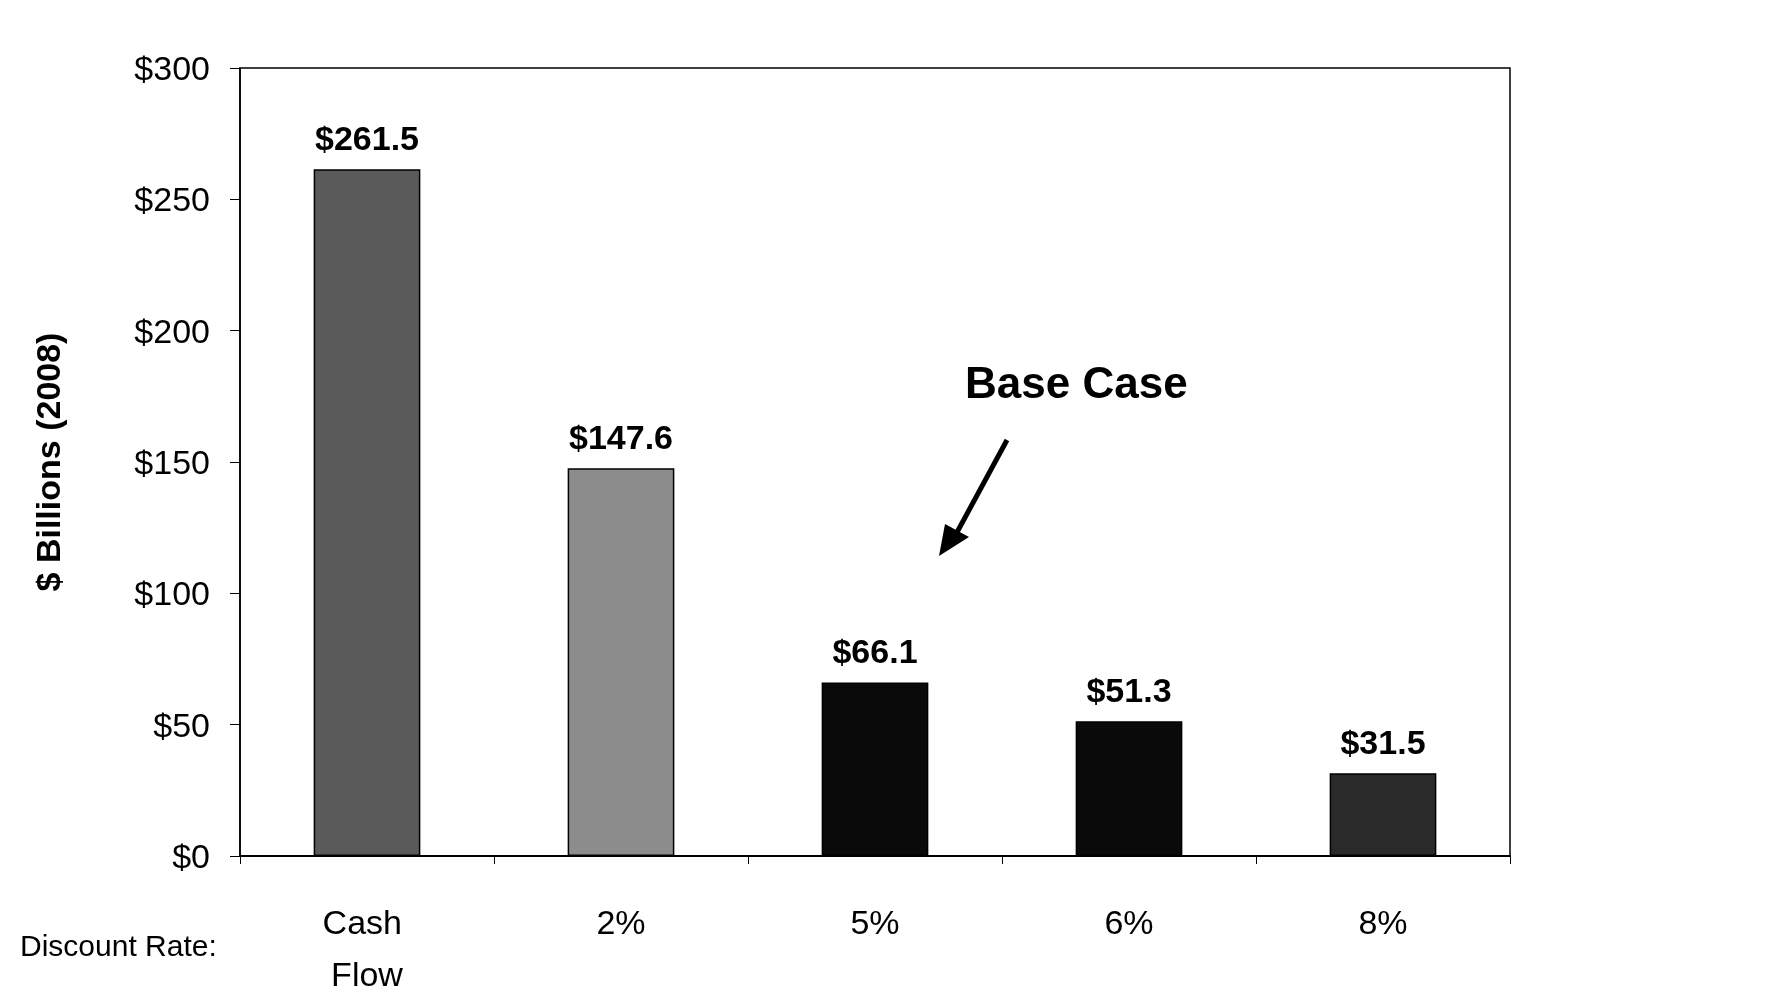 This screenshot has width=1772, height=1000. Describe the element at coordinates (621, 922) in the screenshot. I see `x-tick-label: 2%` at that location.